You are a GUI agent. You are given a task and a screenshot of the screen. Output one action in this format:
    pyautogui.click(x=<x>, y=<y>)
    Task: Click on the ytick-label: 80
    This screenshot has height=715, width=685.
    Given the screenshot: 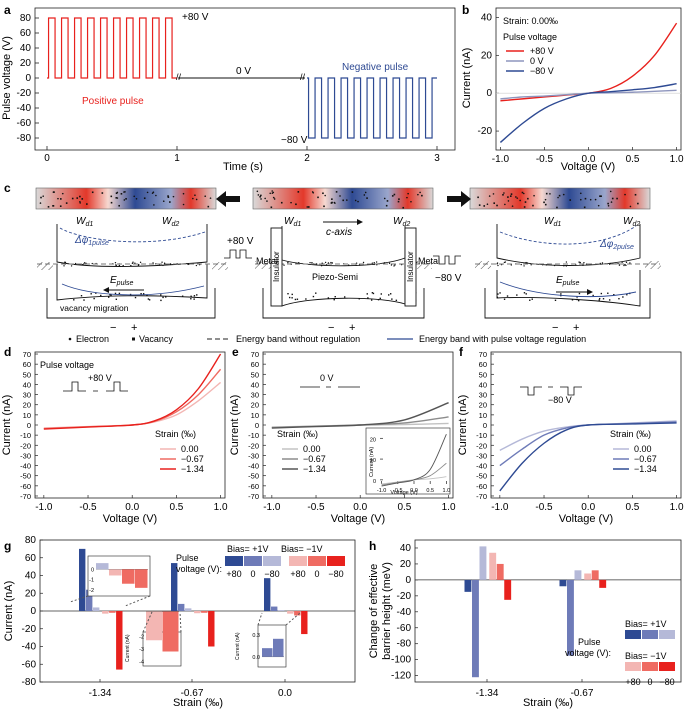 What is the action you would take?
    pyautogui.click(x=31, y=540)
    